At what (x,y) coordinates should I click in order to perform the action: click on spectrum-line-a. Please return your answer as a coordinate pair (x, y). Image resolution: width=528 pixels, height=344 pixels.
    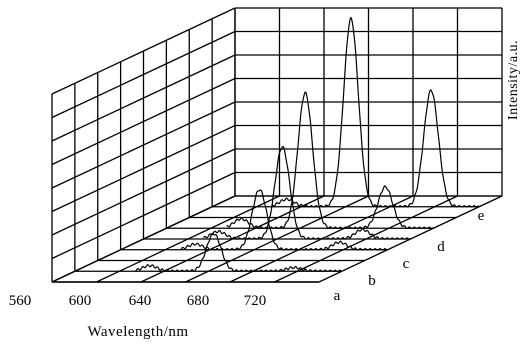
    Looking at the image, I should click on (238, 252).